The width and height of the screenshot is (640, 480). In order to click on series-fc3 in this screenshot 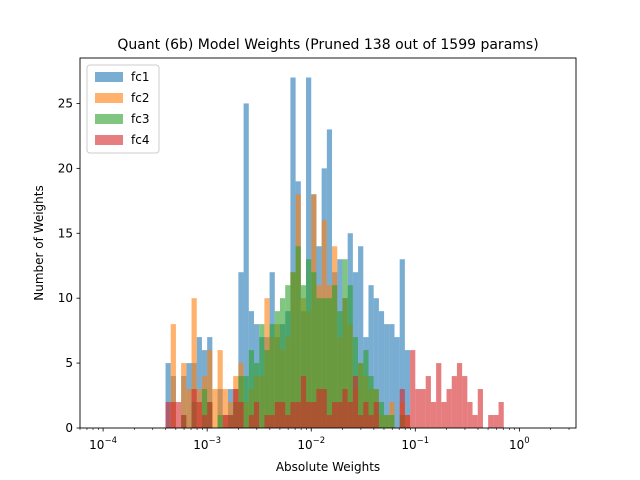, I will do `click(293, 337)`.